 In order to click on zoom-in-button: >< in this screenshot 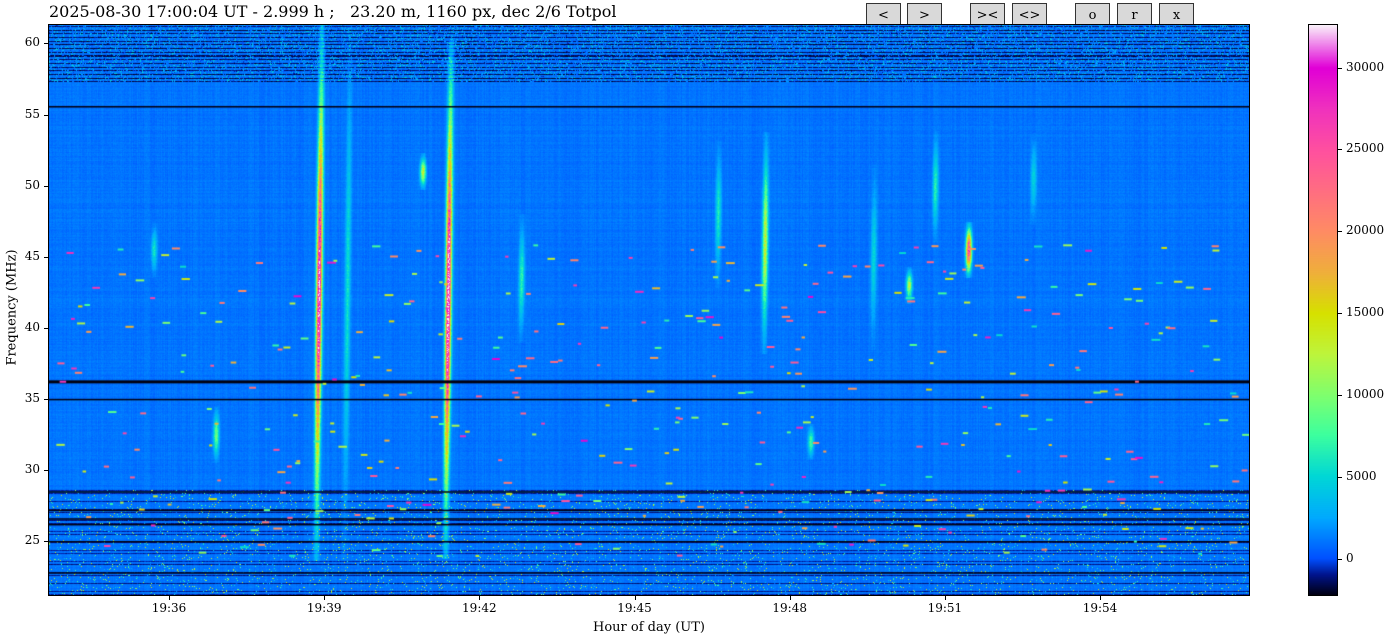, I will do `click(987, 15)`.